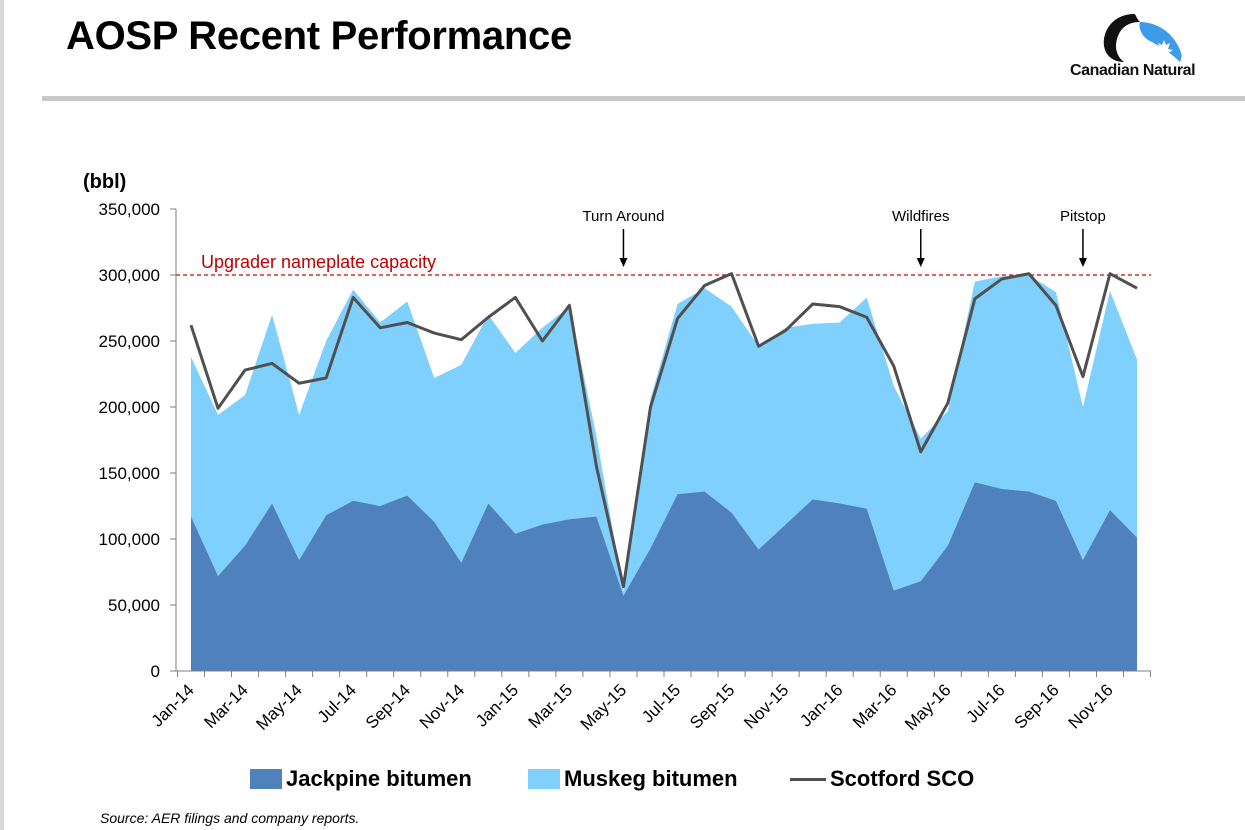 The width and height of the screenshot is (1245, 830). I want to click on x-tick-label: Nov-14, so click(442, 706).